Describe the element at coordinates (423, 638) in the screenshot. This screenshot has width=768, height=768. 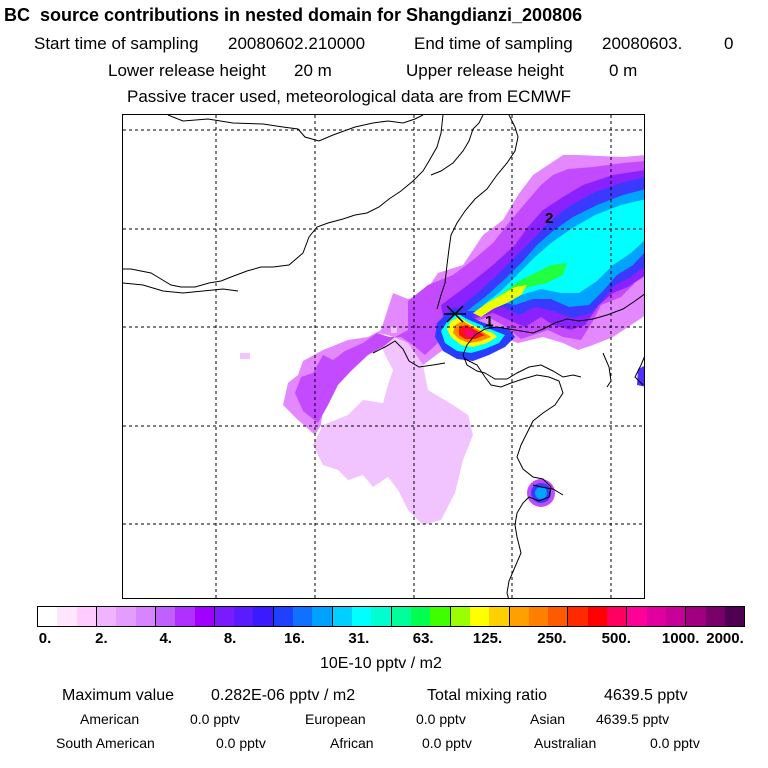
I see `colorbar-tick-label: 63.` at that location.